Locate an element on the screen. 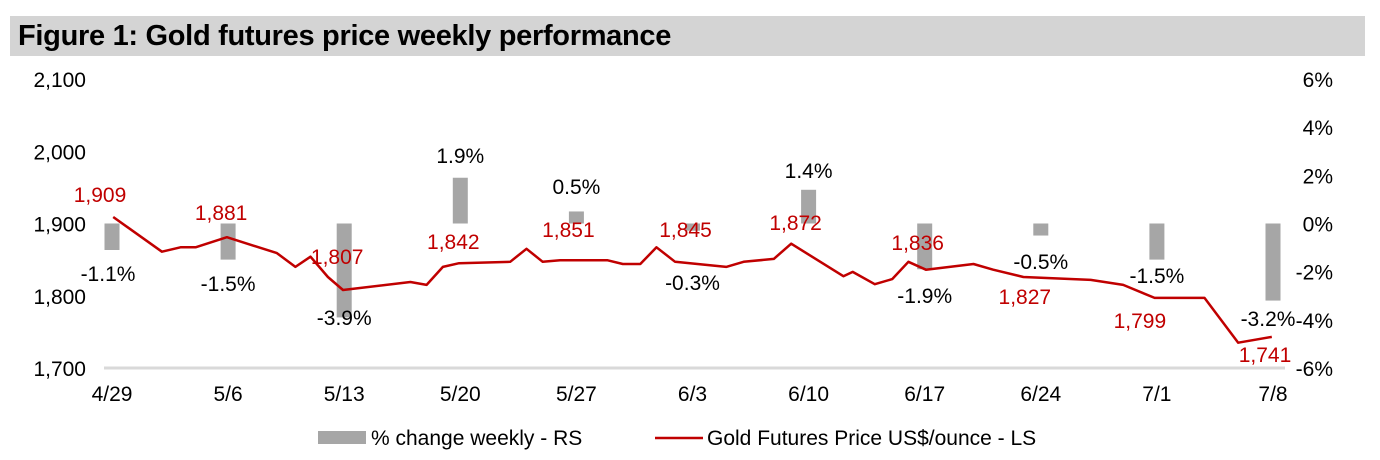  price-data-label: 1,872 is located at coordinates (795, 223).